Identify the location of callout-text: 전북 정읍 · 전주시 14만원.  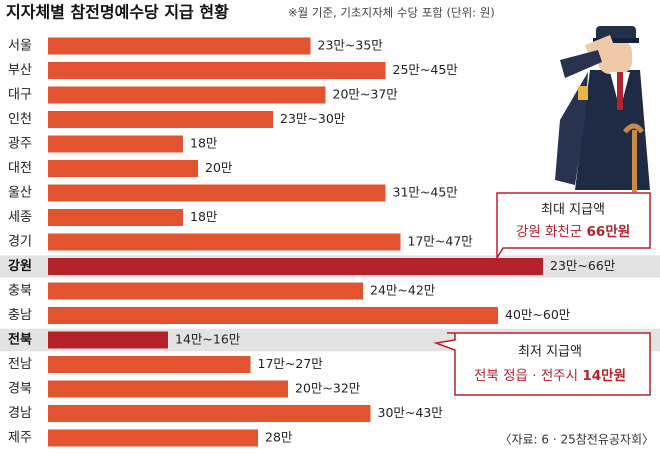
(550, 376).